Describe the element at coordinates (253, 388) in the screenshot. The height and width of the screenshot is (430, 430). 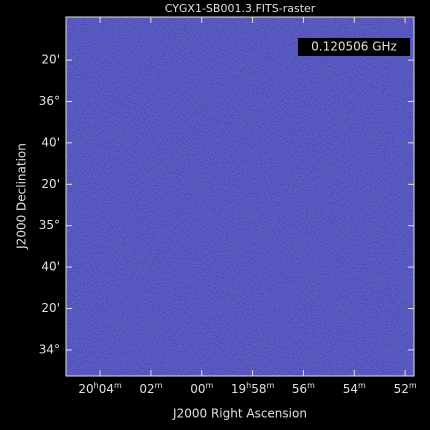
I see `x-tick-label: 19h58m` at that location.